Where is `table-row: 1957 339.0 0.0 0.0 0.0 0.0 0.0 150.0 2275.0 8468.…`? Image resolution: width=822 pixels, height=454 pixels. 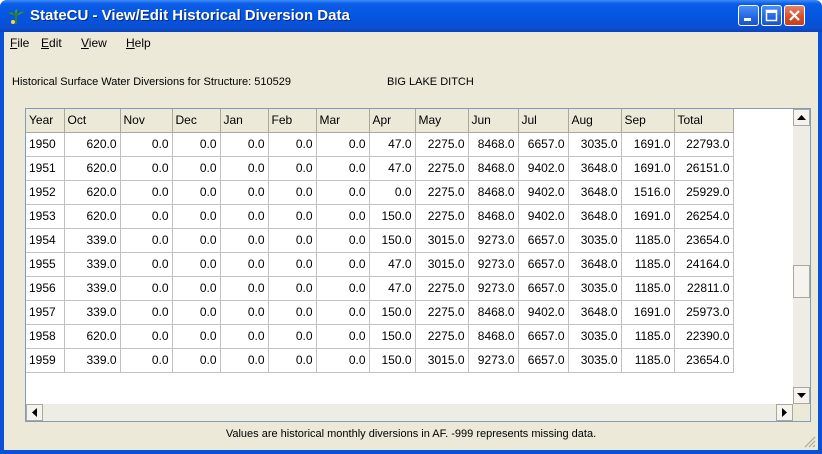
table-row: 1957 339.0 0.0 0.0 0.0 0.0 0.0 150.0 2275.0 8468.… is located at coordinates (380, 312).